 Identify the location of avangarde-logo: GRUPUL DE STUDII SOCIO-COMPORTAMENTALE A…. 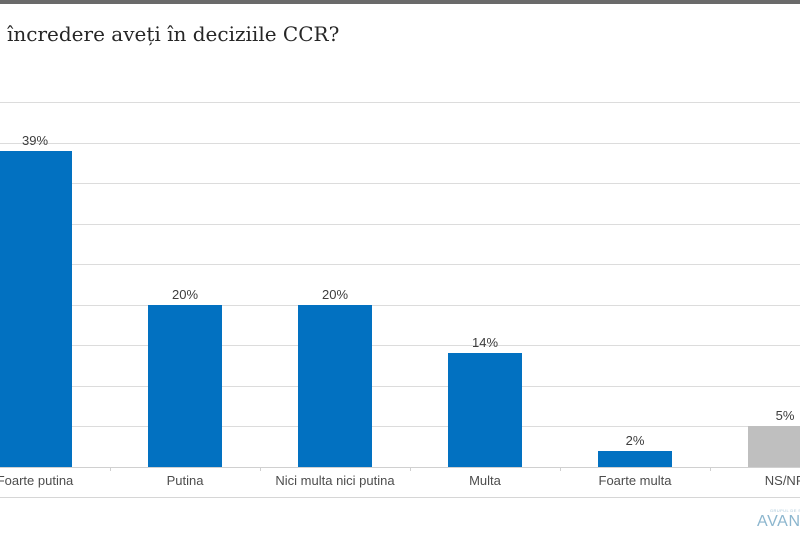
(778, 519).